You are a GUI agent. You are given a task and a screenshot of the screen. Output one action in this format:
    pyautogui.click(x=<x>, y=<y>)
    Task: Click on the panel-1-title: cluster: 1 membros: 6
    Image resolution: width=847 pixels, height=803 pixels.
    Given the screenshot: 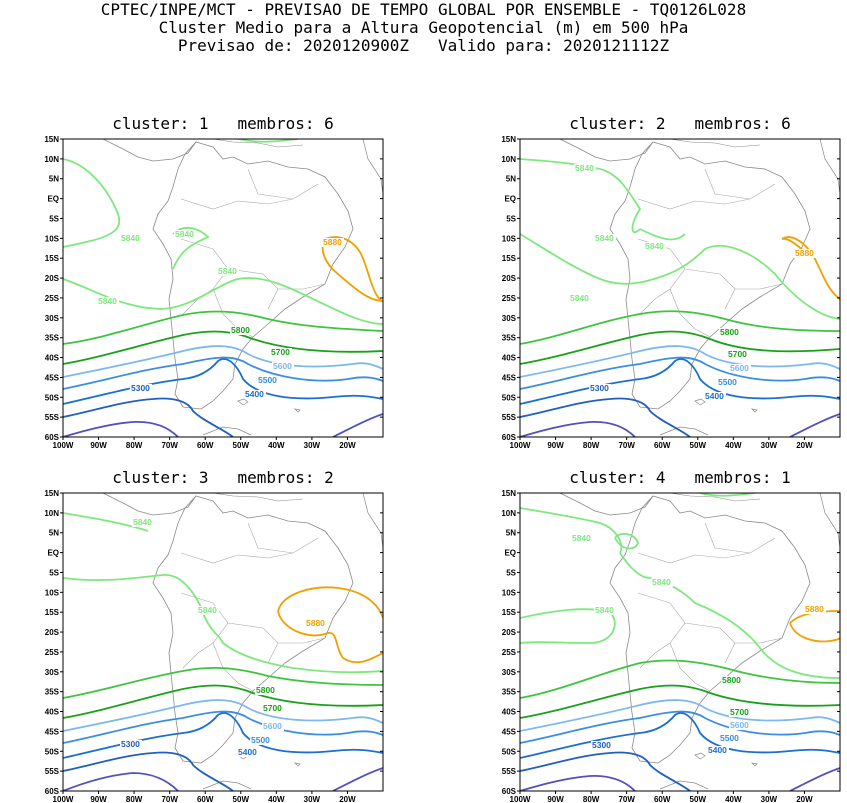 What is the action you would take?
    pyautogui.click(x=223, y=123)
    